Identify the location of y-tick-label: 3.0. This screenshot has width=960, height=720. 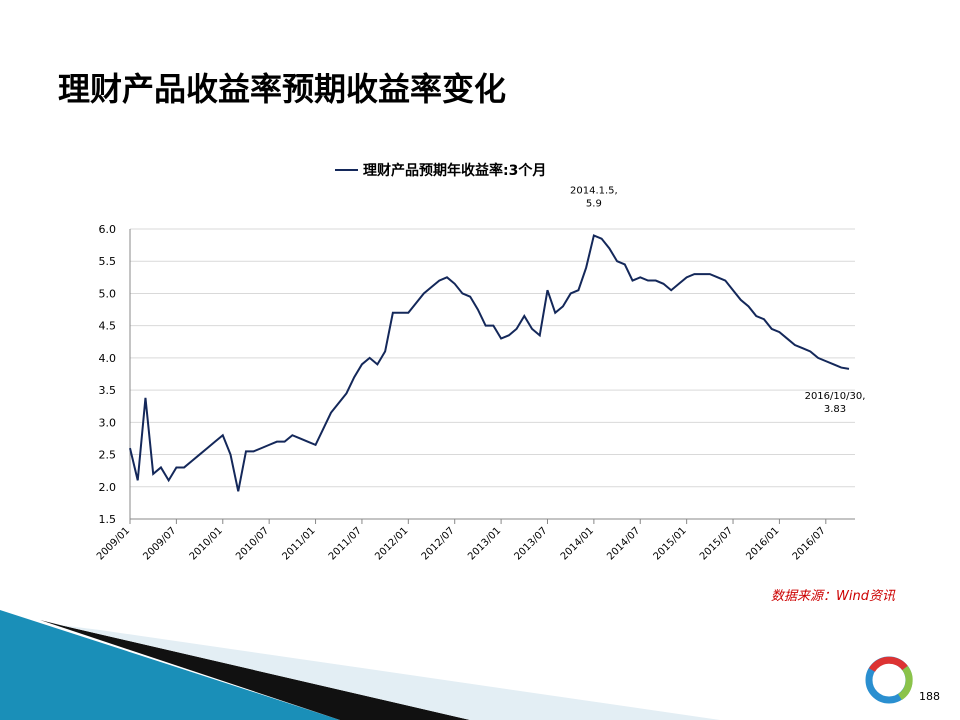
(108, 422).